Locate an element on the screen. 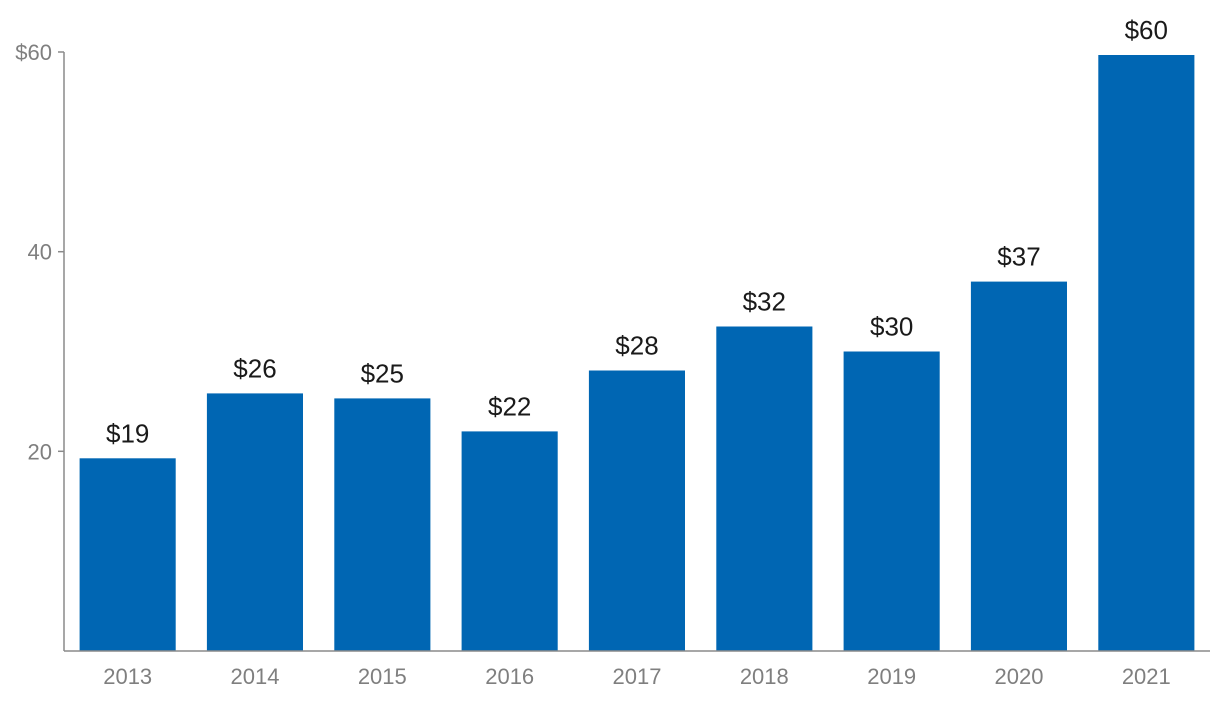 The height and width of the screenshot is (710, 1220). bar-2014 is located at coordinates (254, 522).